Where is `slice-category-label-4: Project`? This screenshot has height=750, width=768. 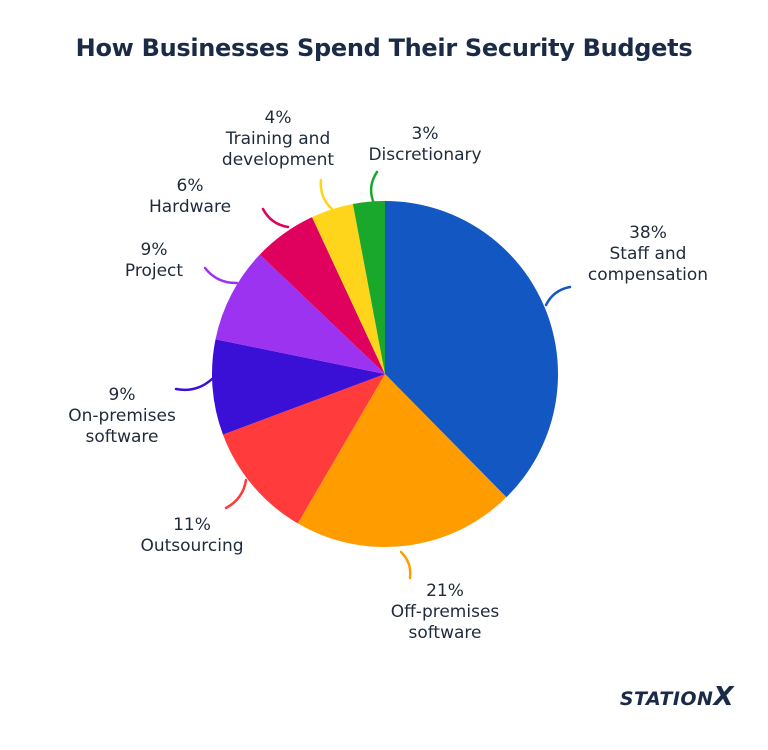
slice-category-label-4: Project is located at coordinates (154, 271).